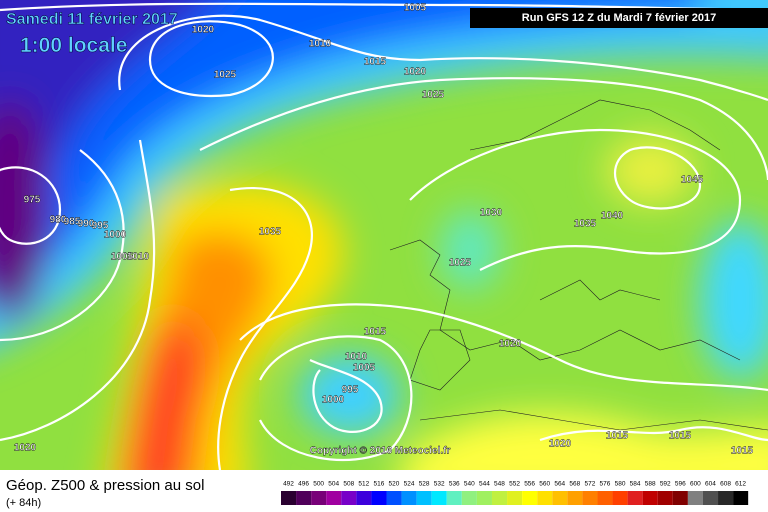 This screenshot has width=768, height=512. I want to click on isobar-label: 1000, so click(333, 400).